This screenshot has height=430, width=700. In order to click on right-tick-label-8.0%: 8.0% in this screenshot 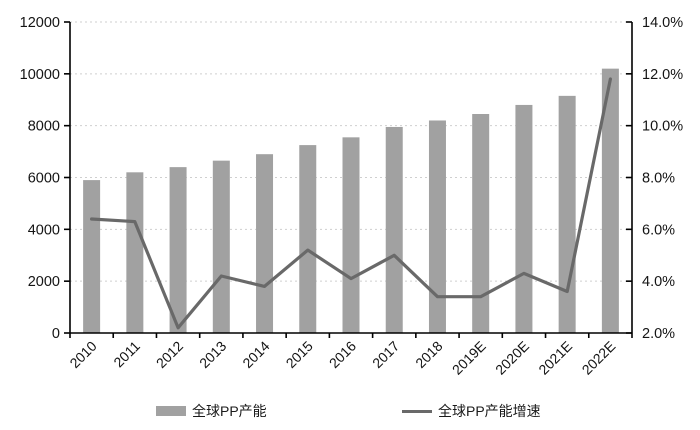, I will do `click(658, 179)`.